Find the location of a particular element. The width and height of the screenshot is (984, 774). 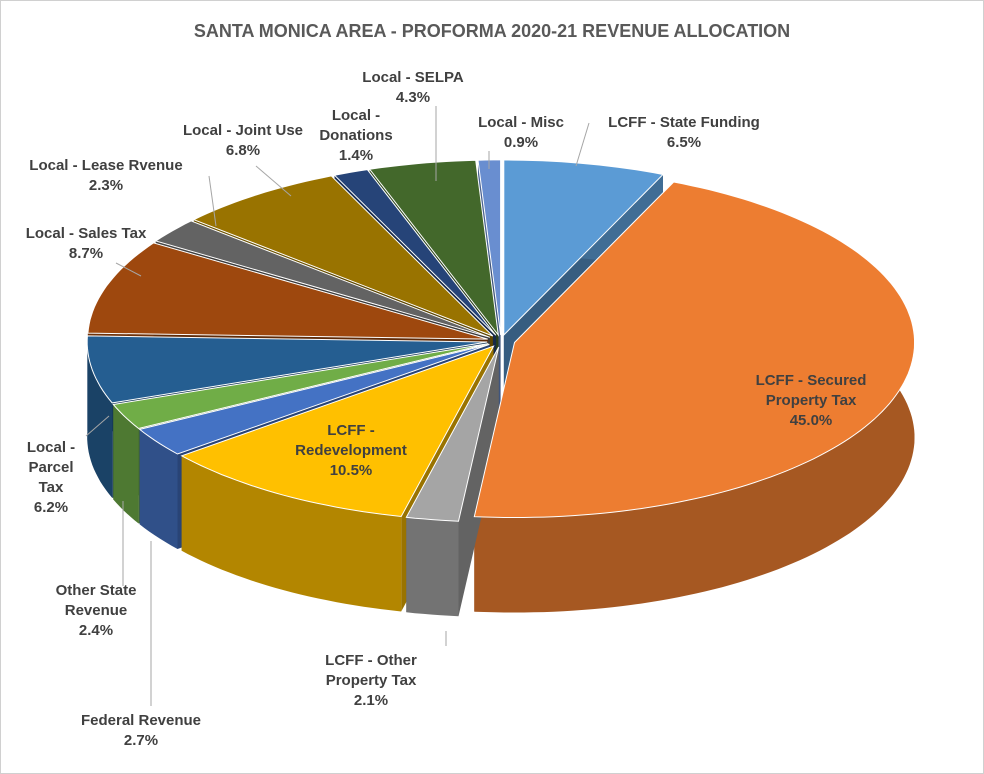

label-name: LCFF - Secured Property Tax is located at coordinates (811, 390).